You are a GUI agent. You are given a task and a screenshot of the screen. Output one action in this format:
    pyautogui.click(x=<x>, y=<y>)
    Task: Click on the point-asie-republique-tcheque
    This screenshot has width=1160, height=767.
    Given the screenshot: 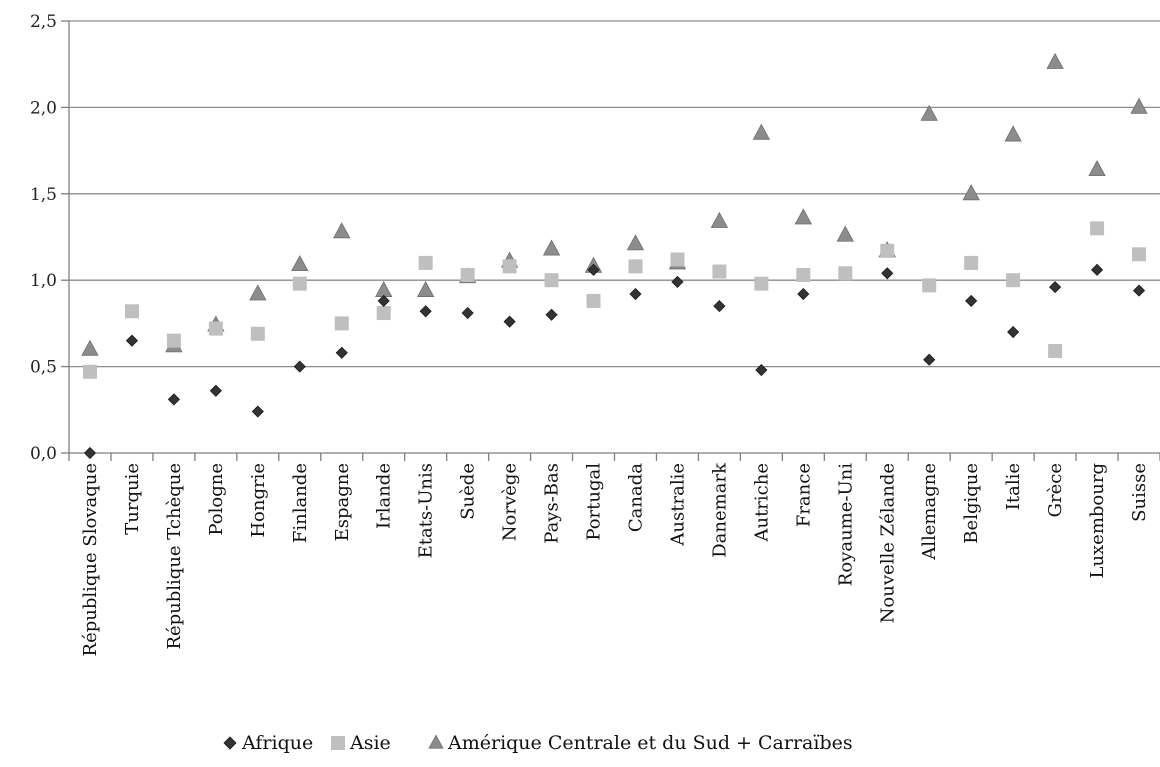 What is the action you would take?
    pyautogui.click(x=173, y=340)
    